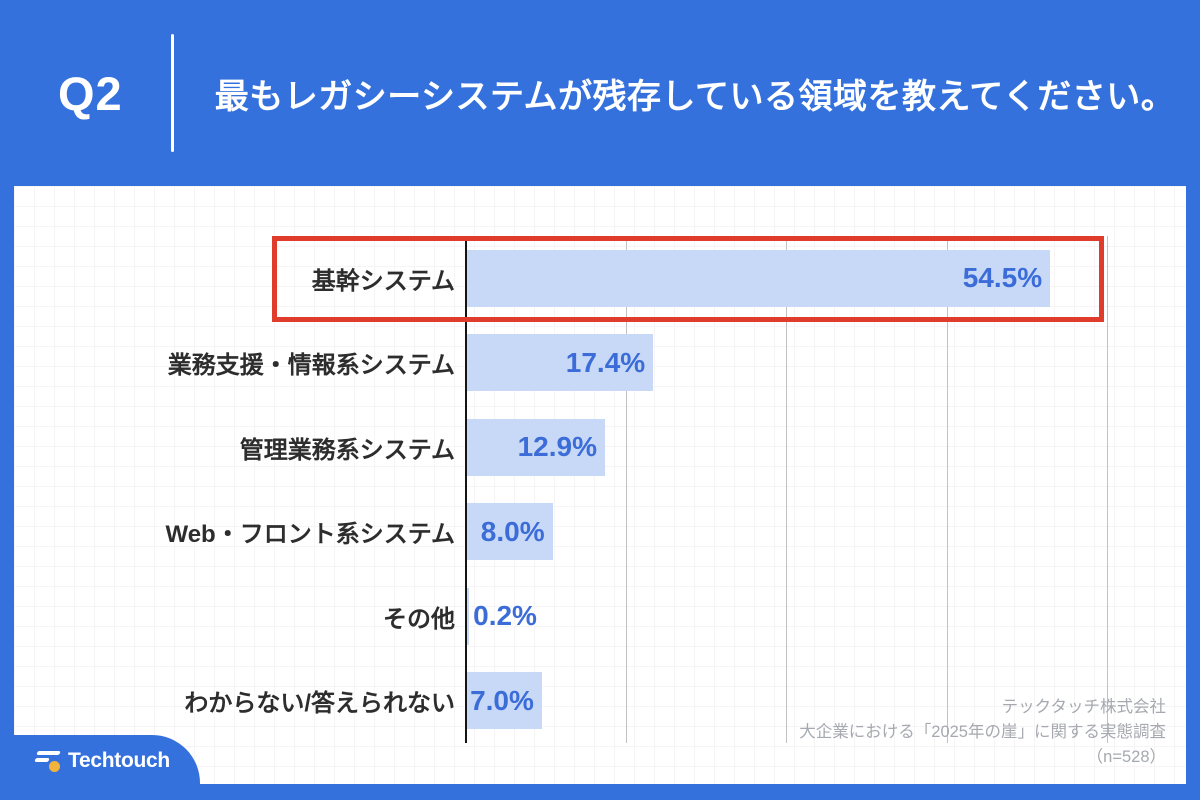  I want to click on bar-area: 7.0%, so click(826, 701).